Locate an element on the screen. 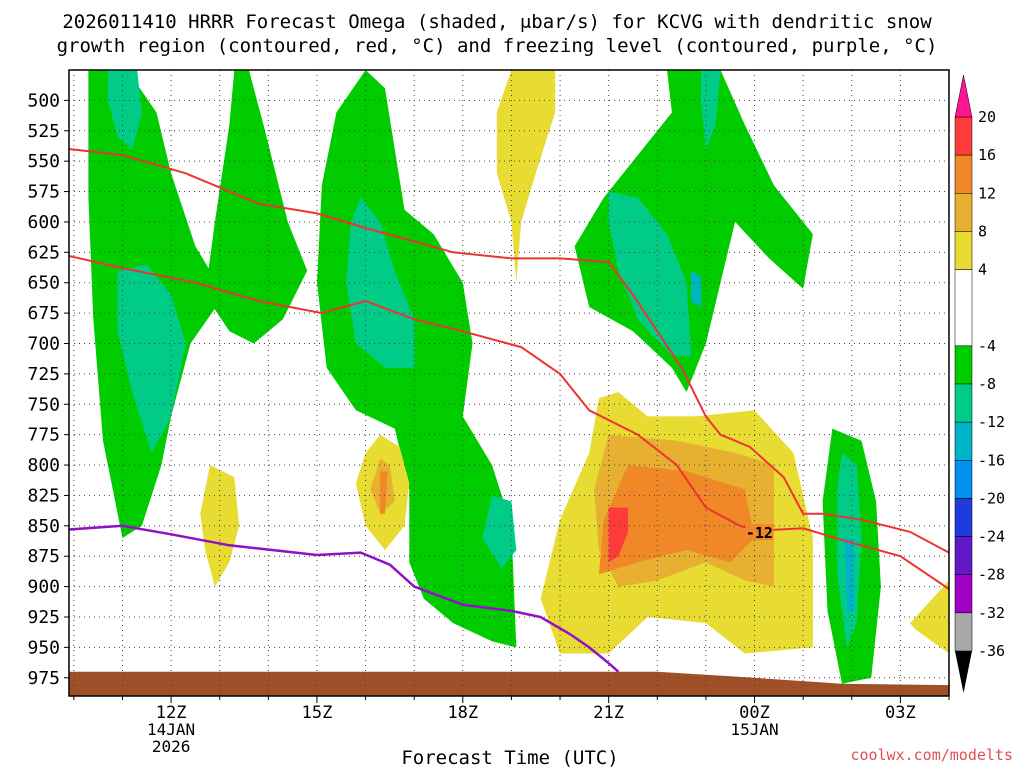 The height and width of the screenshot is (768, 1024). dgz-contour-label: -12 is located at coordinates (759, 533).